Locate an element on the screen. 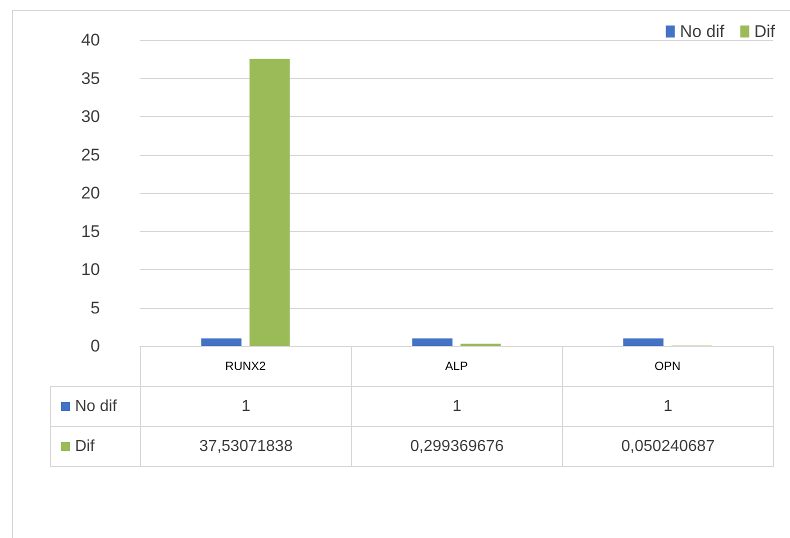 The image size is (790, 538). y-tick-label: 20 is located at coordinates (90, 193).